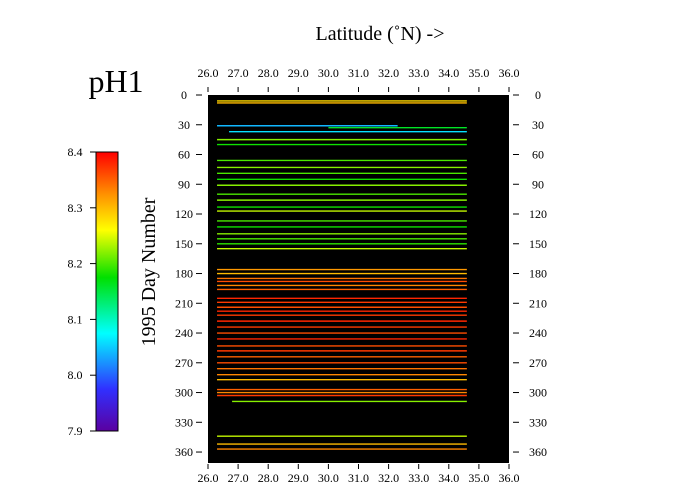 This screenshot has width=700, height=500. What do you see at coordinates (379, 34) in the screenshot?
I see `x-axis-label: Latitude (˚N) ->` at bounding box center [379, 34].